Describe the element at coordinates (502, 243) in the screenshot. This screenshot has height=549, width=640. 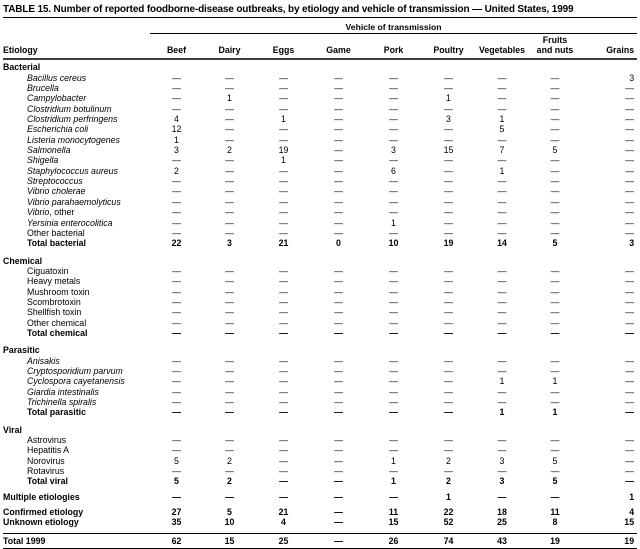
I see `value-cell: 14` at that location.